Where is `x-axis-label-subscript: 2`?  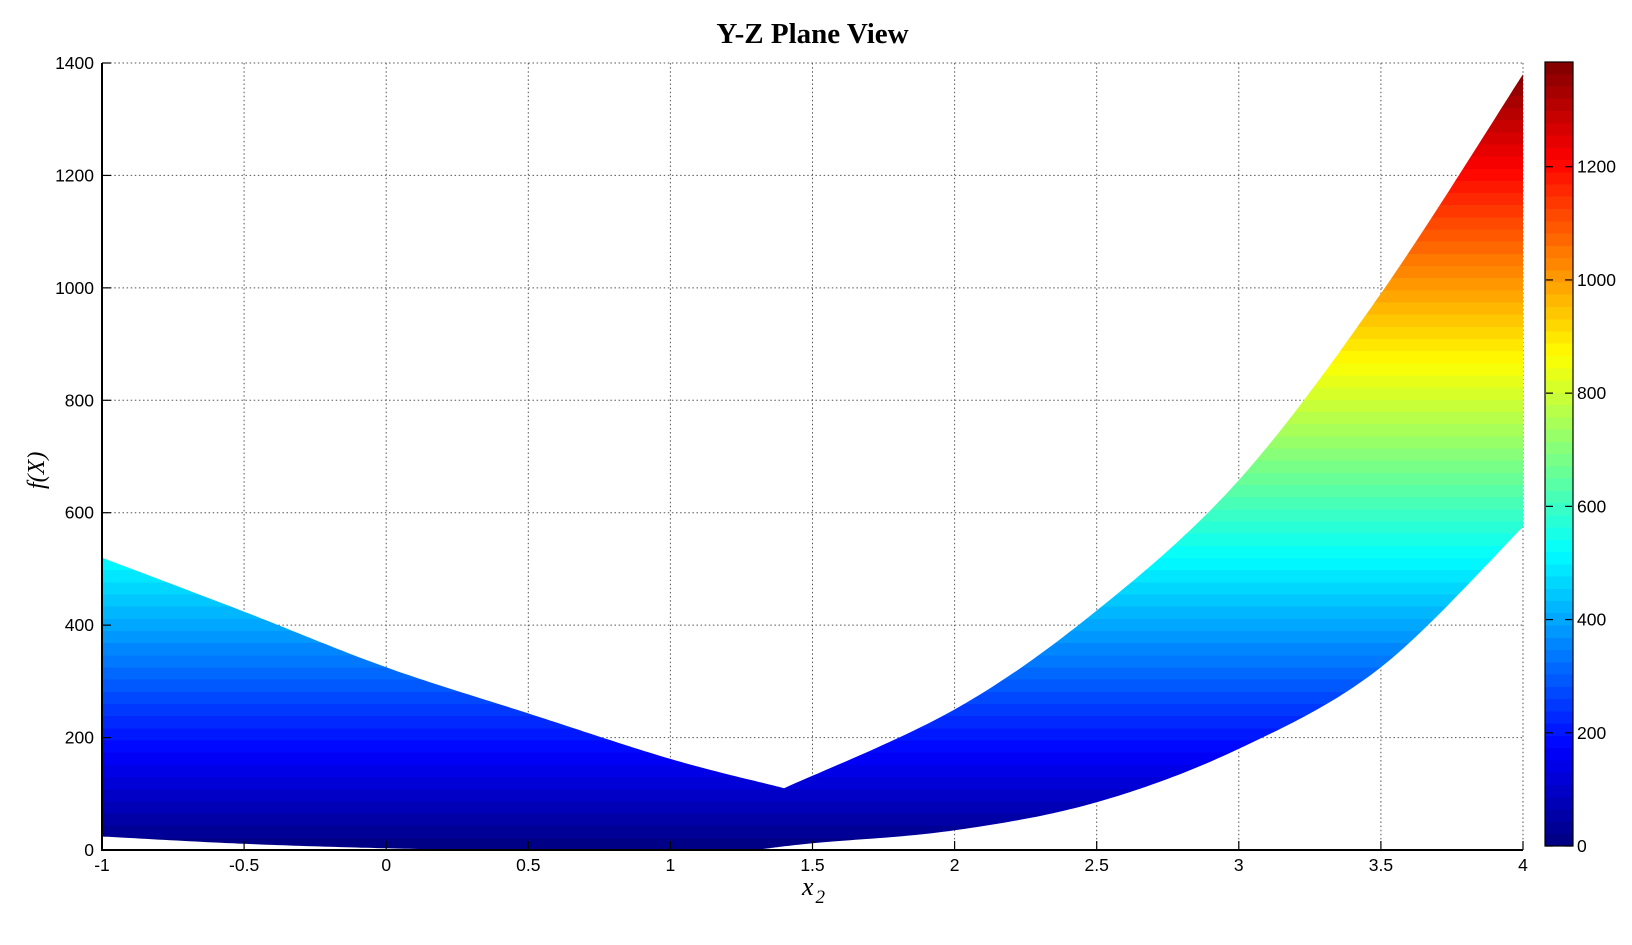
x-axis-label-subscript: 2 is located at coordinates (820, 897).